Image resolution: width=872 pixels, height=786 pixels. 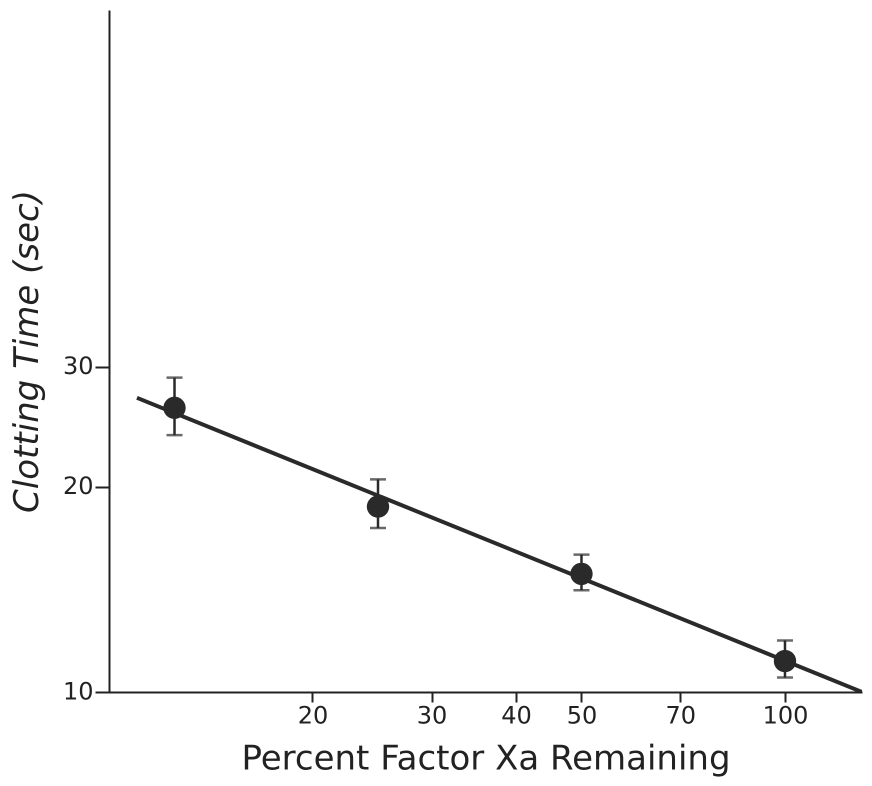 I want to click on x-axis-title: Percent Factor Xa Remaining, so click(x=486, y=758).